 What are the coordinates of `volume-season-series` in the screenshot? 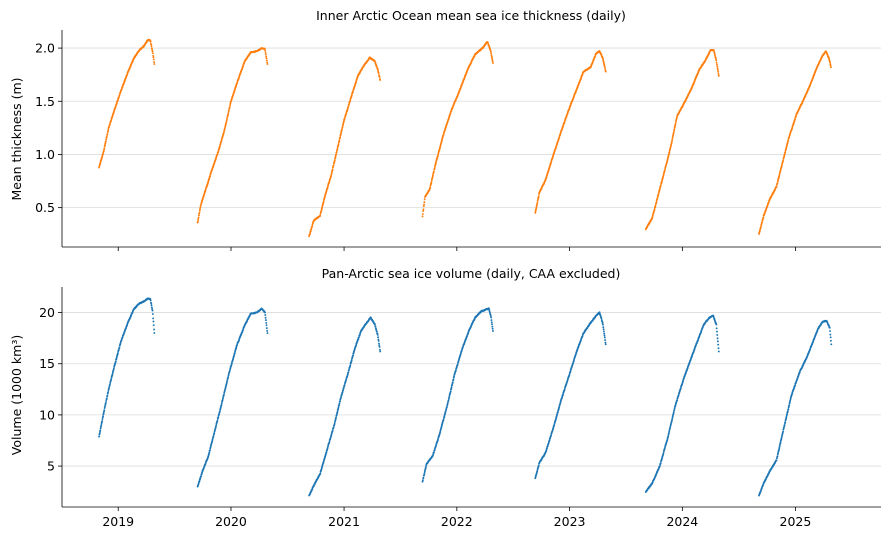 It's located at (795, 408).